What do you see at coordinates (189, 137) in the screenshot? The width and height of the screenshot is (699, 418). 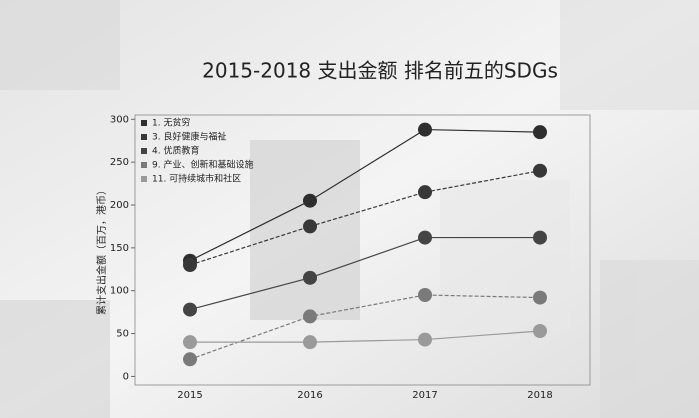 I see `legend-label: 3. 良好健康与福祉` at bounding box center [189, 137].